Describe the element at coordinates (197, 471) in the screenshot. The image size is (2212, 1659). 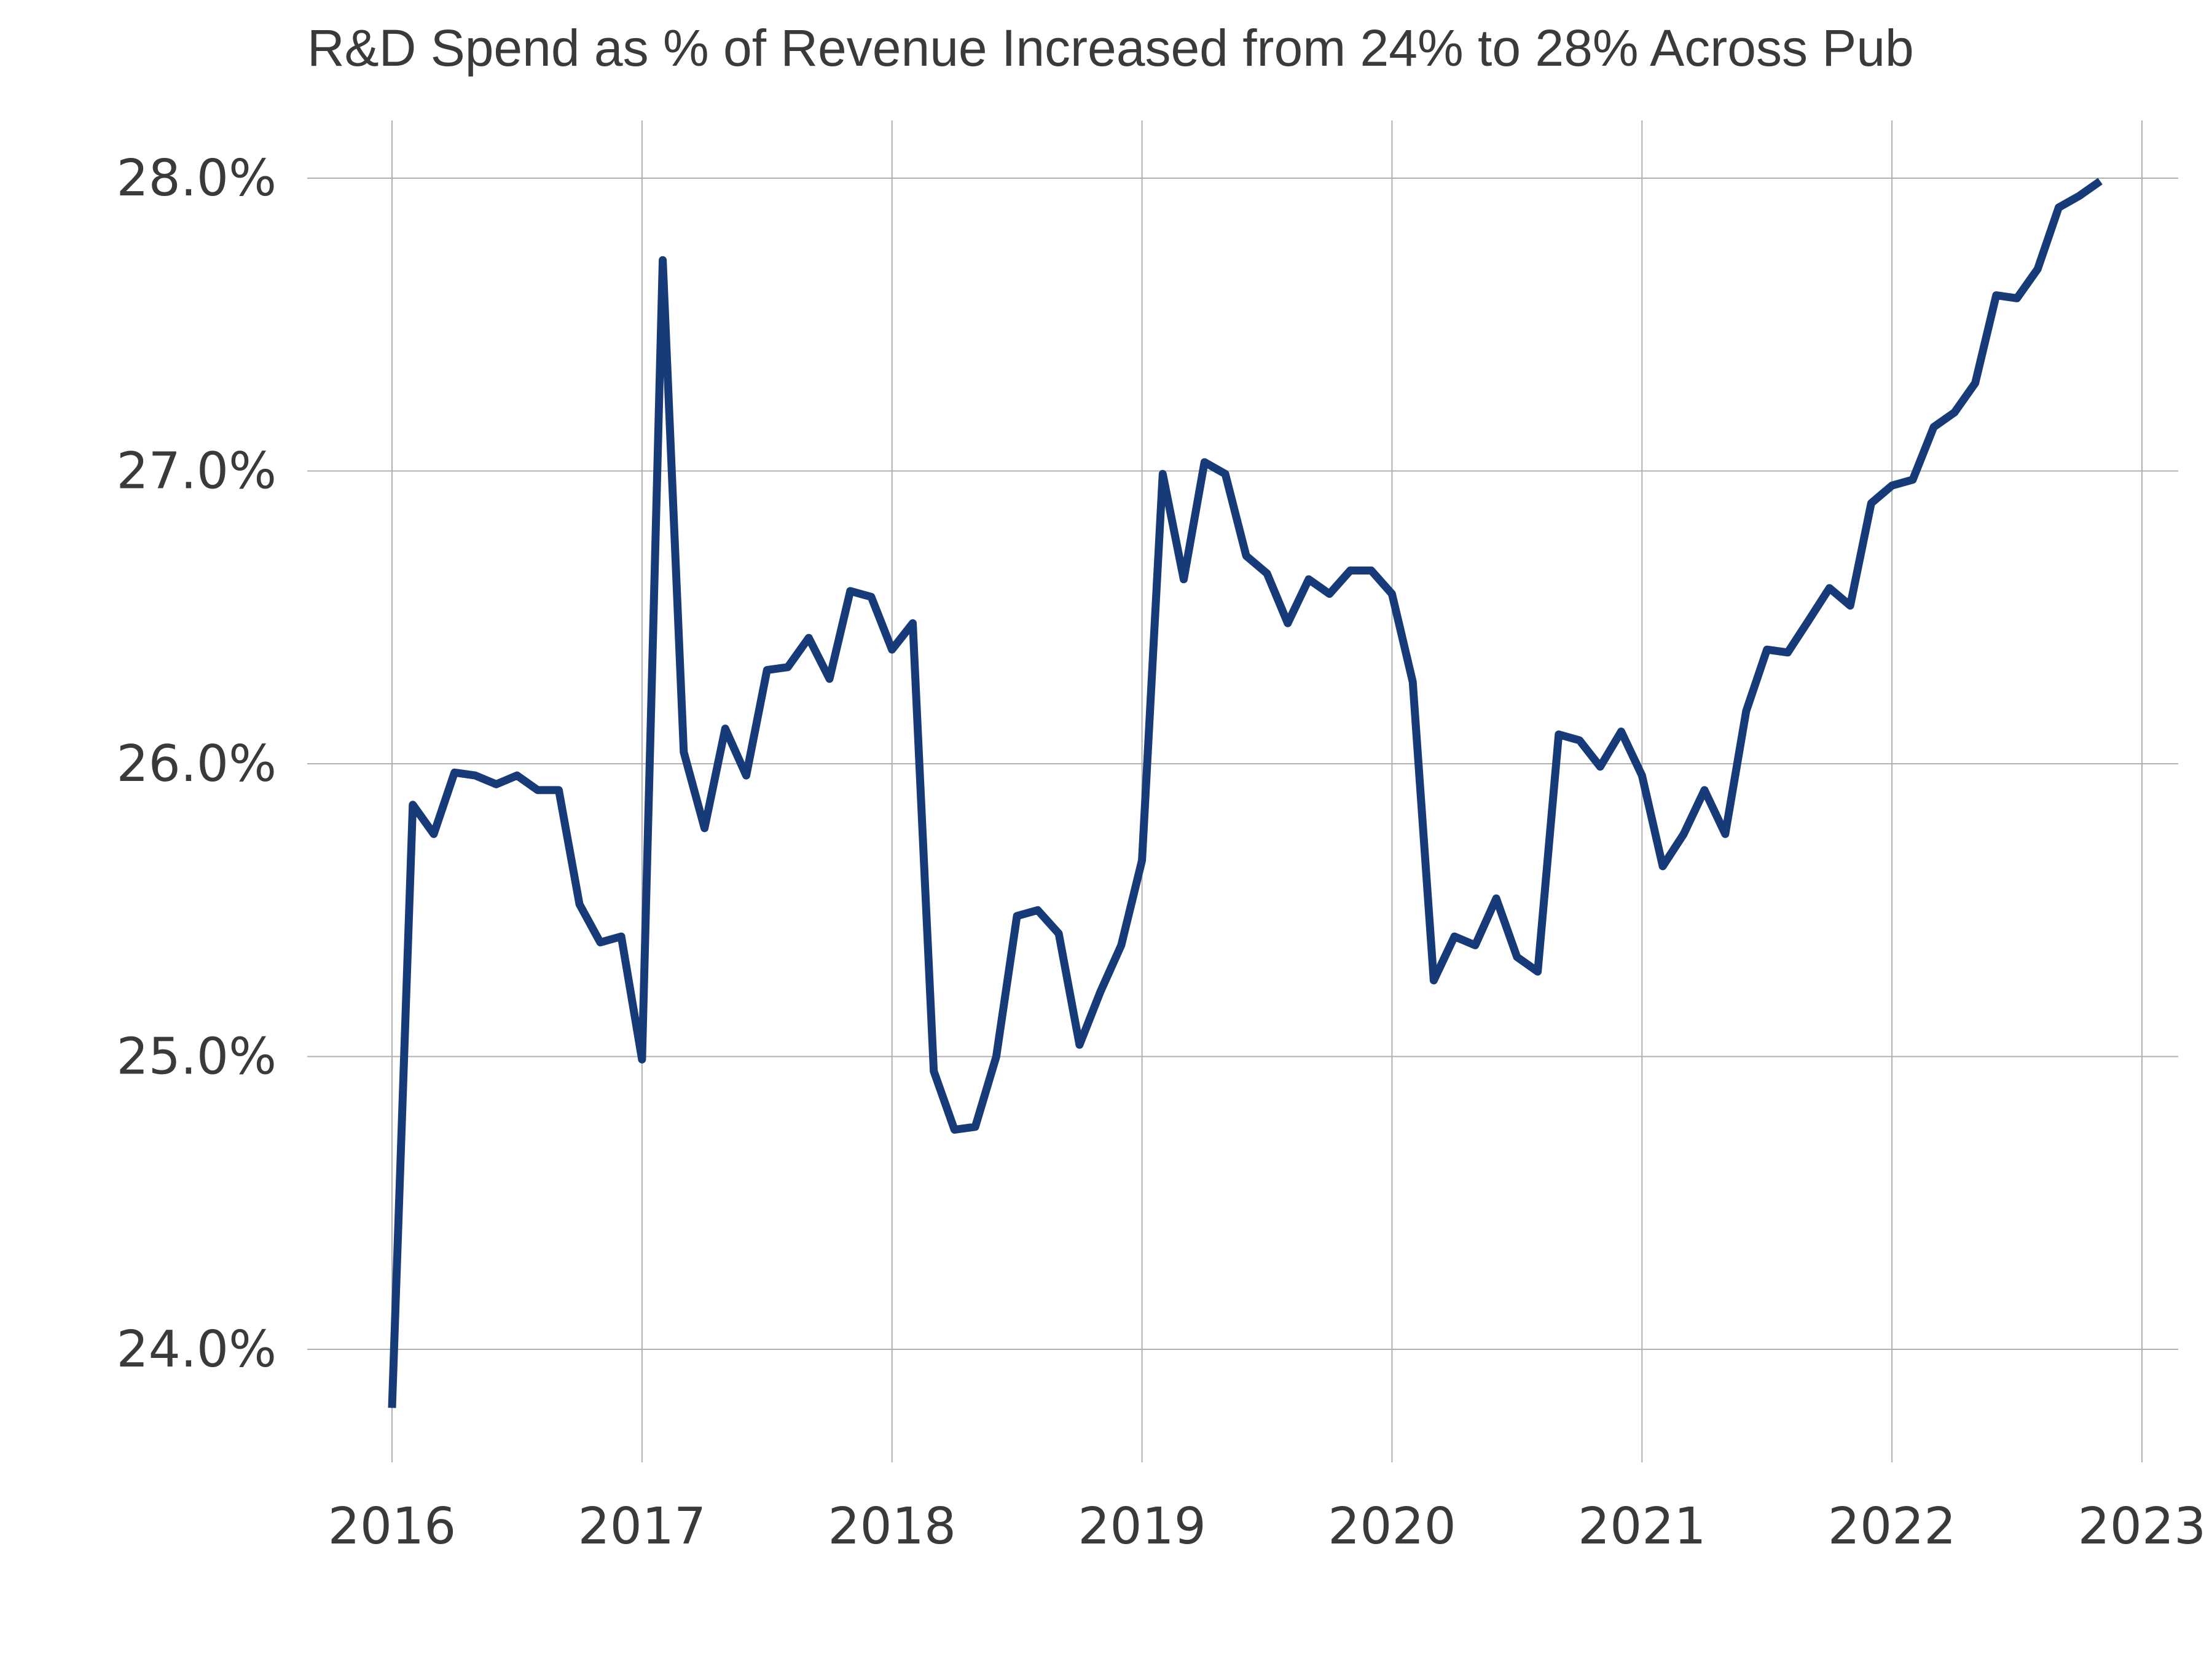
I see `y-tick-label: 27.0%` at that location.